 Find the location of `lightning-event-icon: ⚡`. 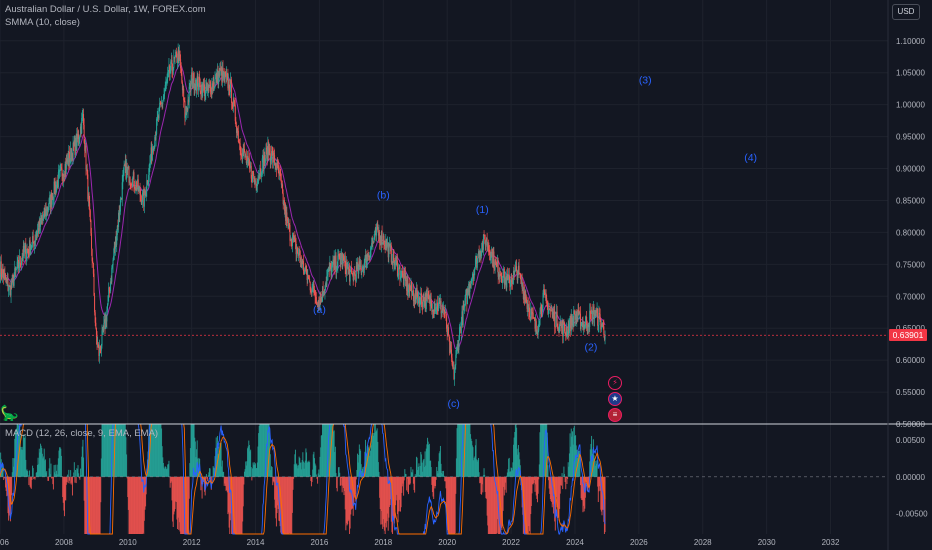

lightning-event-icon: ⚡ is located at coordinates (615, 383).